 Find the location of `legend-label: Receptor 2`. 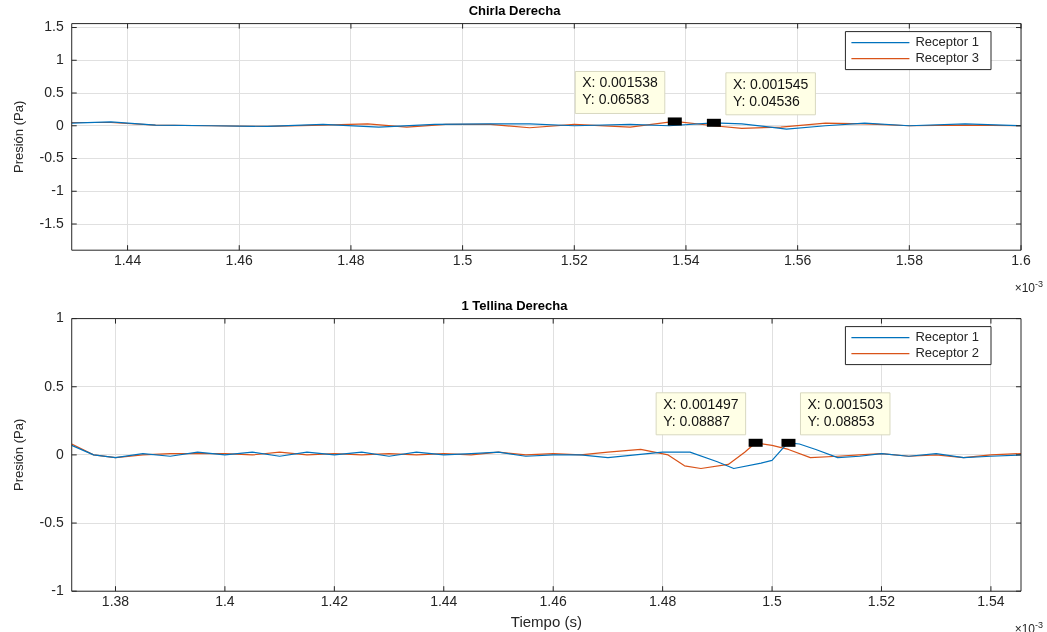

legend-label: Receptor 2 is located at coordinates (947, 353).